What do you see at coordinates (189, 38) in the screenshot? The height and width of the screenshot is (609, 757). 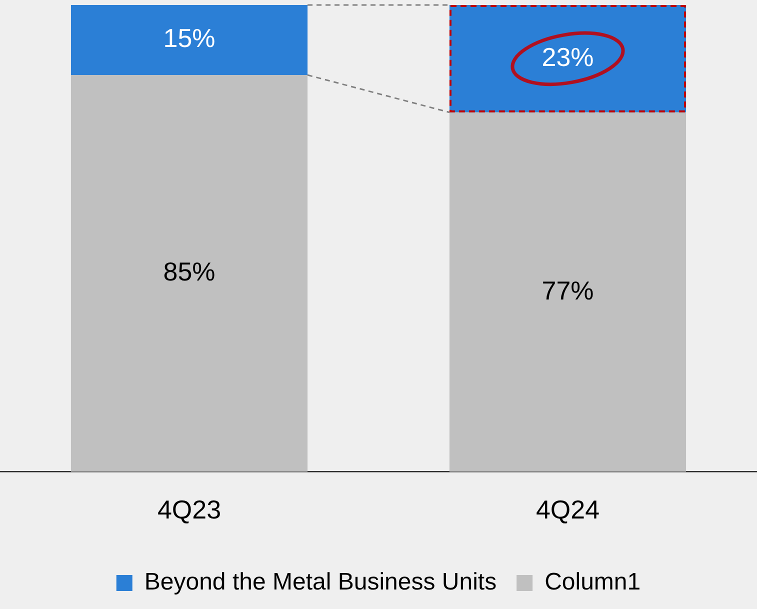 I see `data-label: 15%` at bounding box center [189, 38].